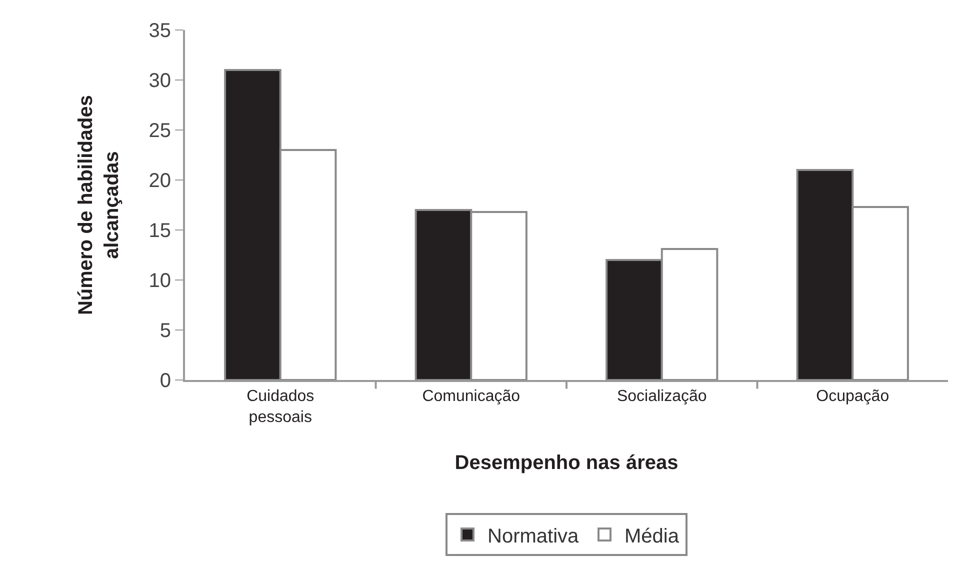 This screenshot has height=577, width=958. Describe the element at coordinates (566, 463) in the screenshot. I see `x-axis-title: Desempenho nas áreas` at that location.